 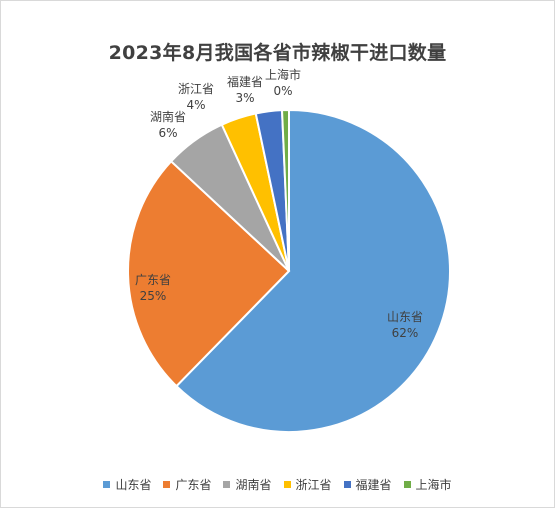 I want to click on data-label-category-1: 广东省, so click(x=153, y=280).